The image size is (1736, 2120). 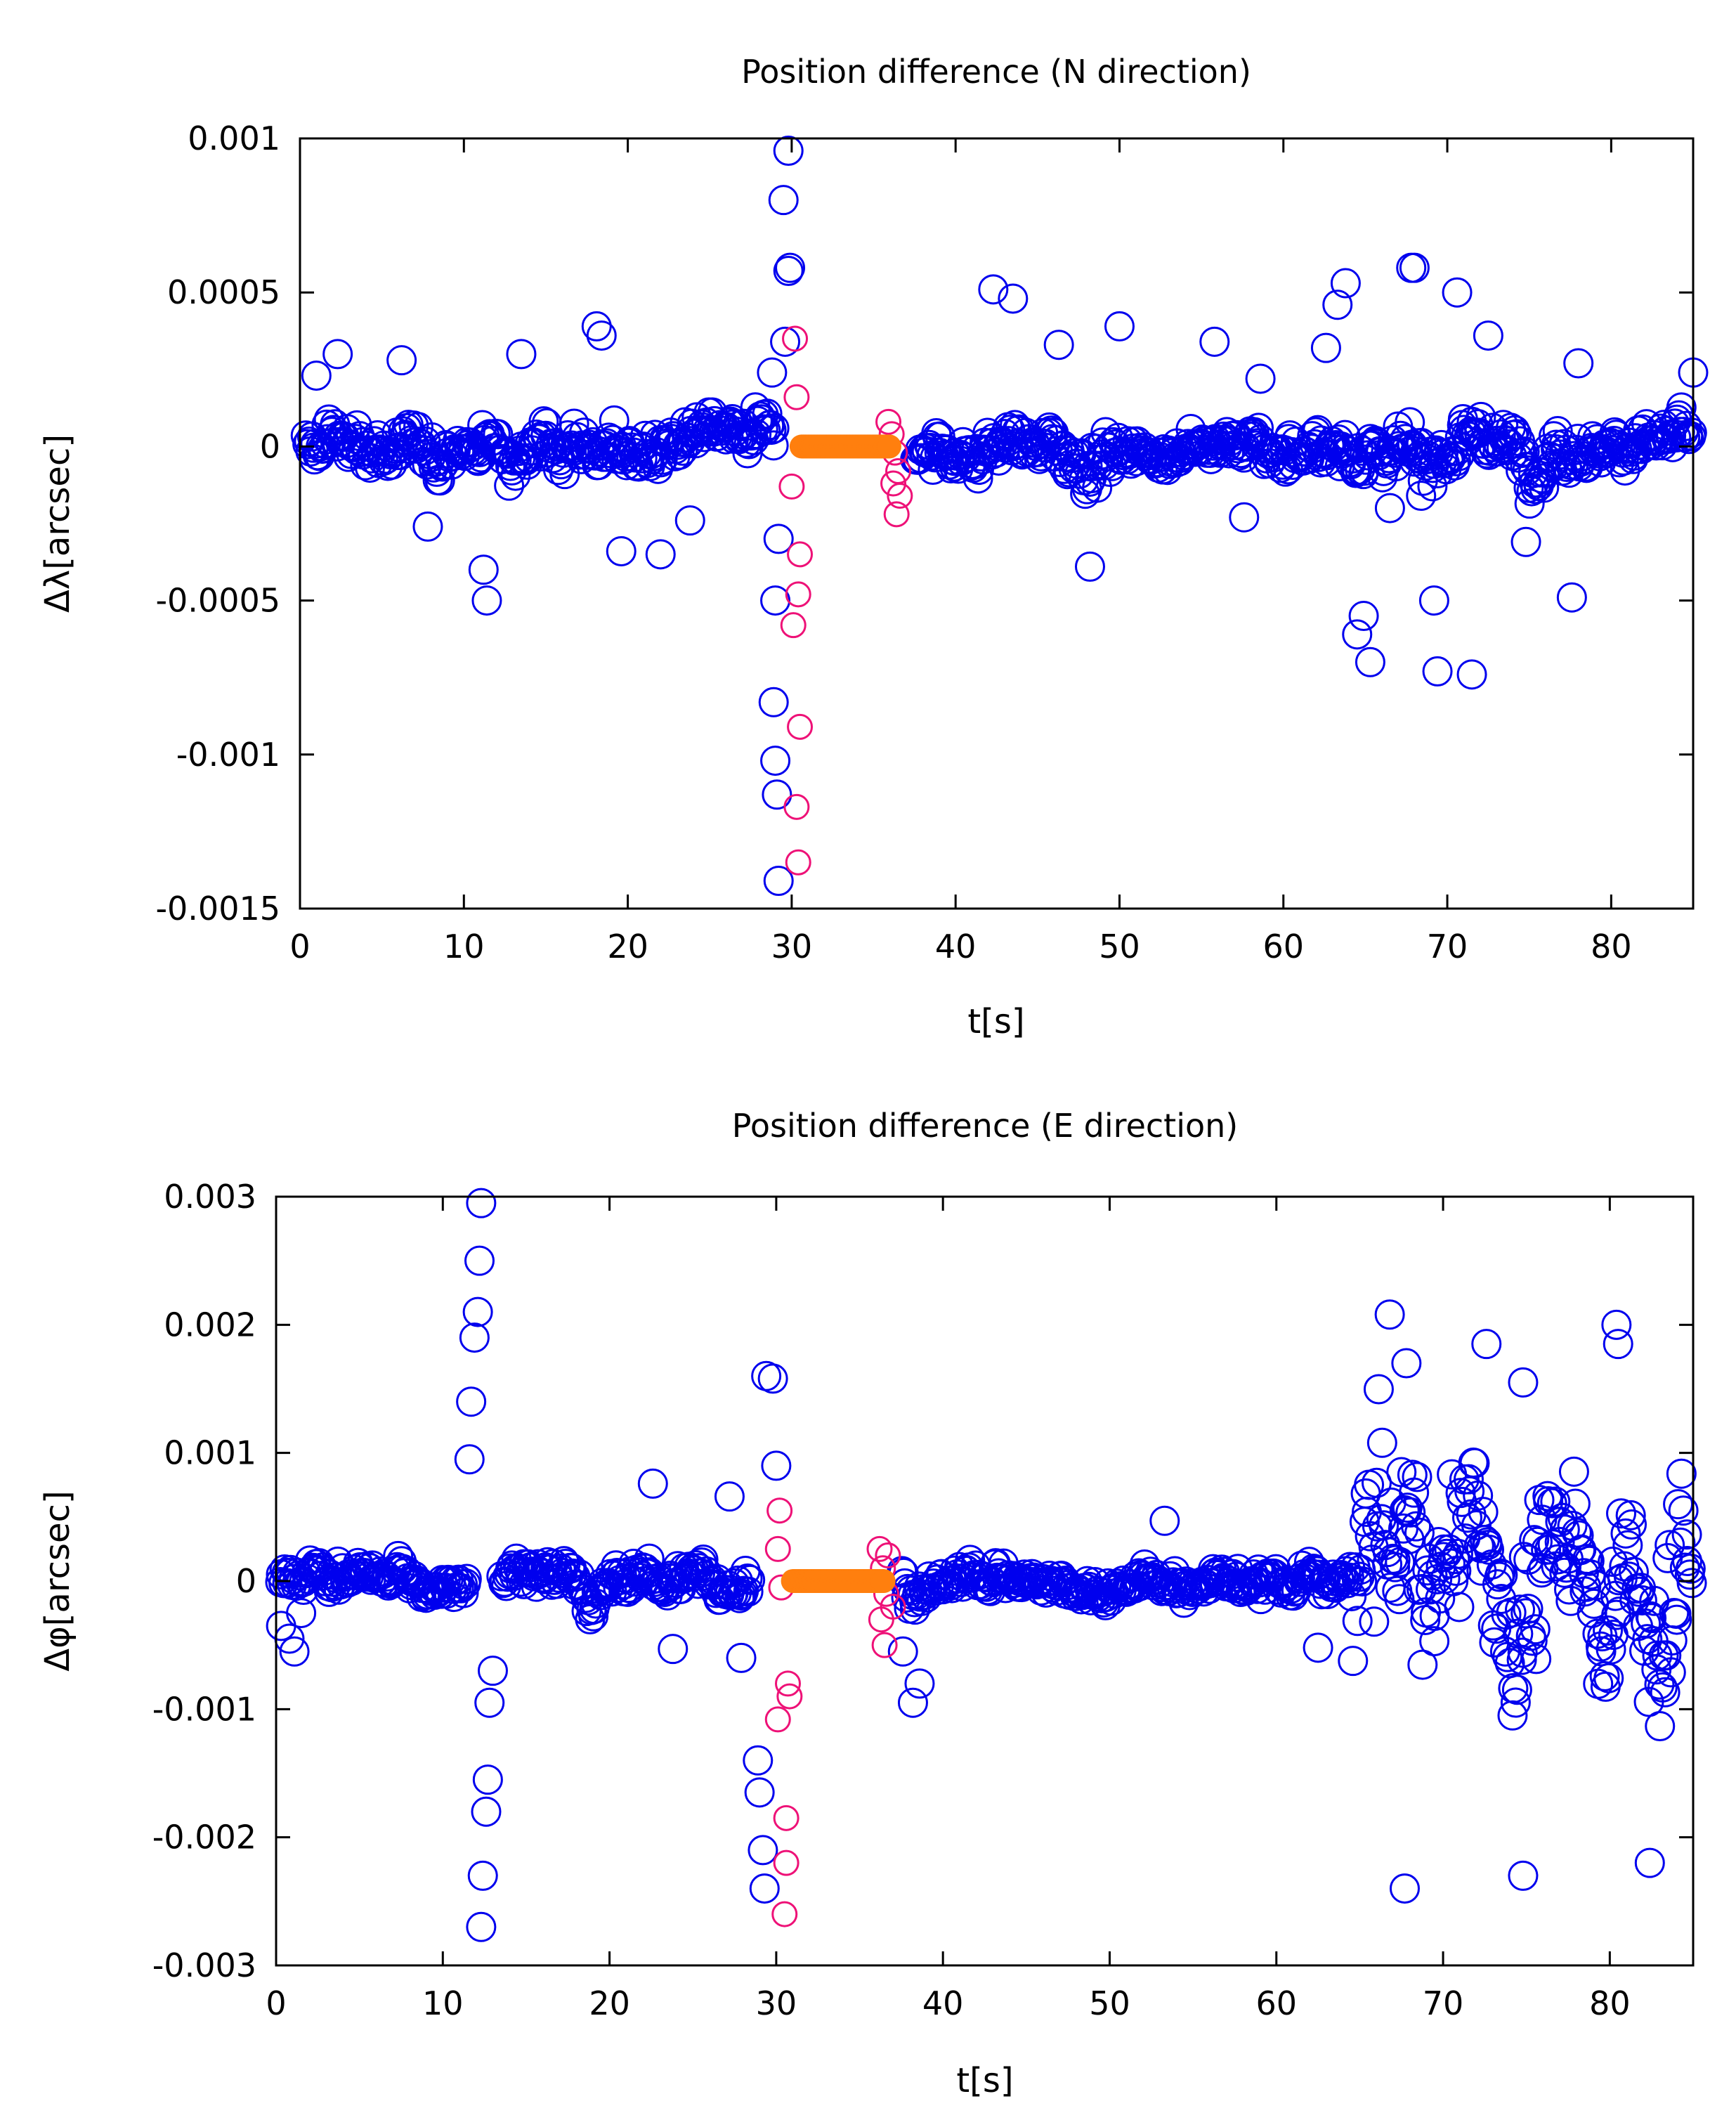 What do you see at coordinates (1611, 946) in the screenshot?
I see `x-tick-label: 80` at bounding box center [1611, 946].